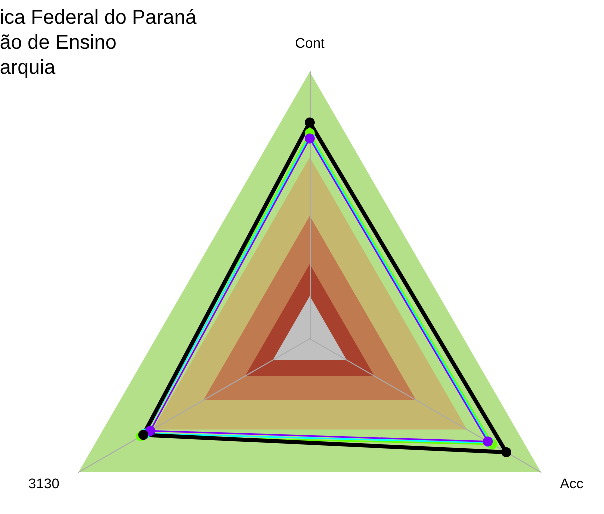 This screenshot has width=604, height=514. Describe the element at coordinates (99, 18) in the screenshot. I see `text: ica Federal do Paraná` at that location.